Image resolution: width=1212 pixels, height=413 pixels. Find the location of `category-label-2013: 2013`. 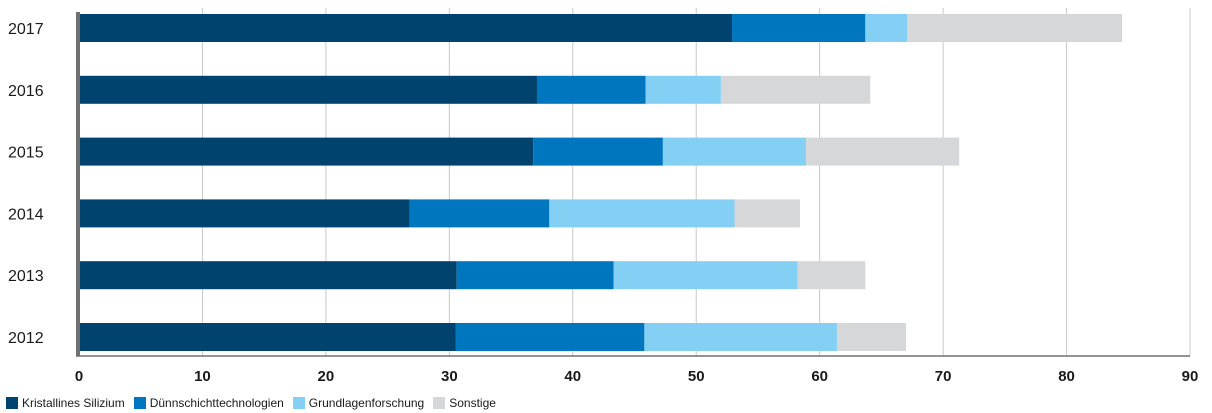

category-label-2013: 2013 is located at coordinates (26, 276).